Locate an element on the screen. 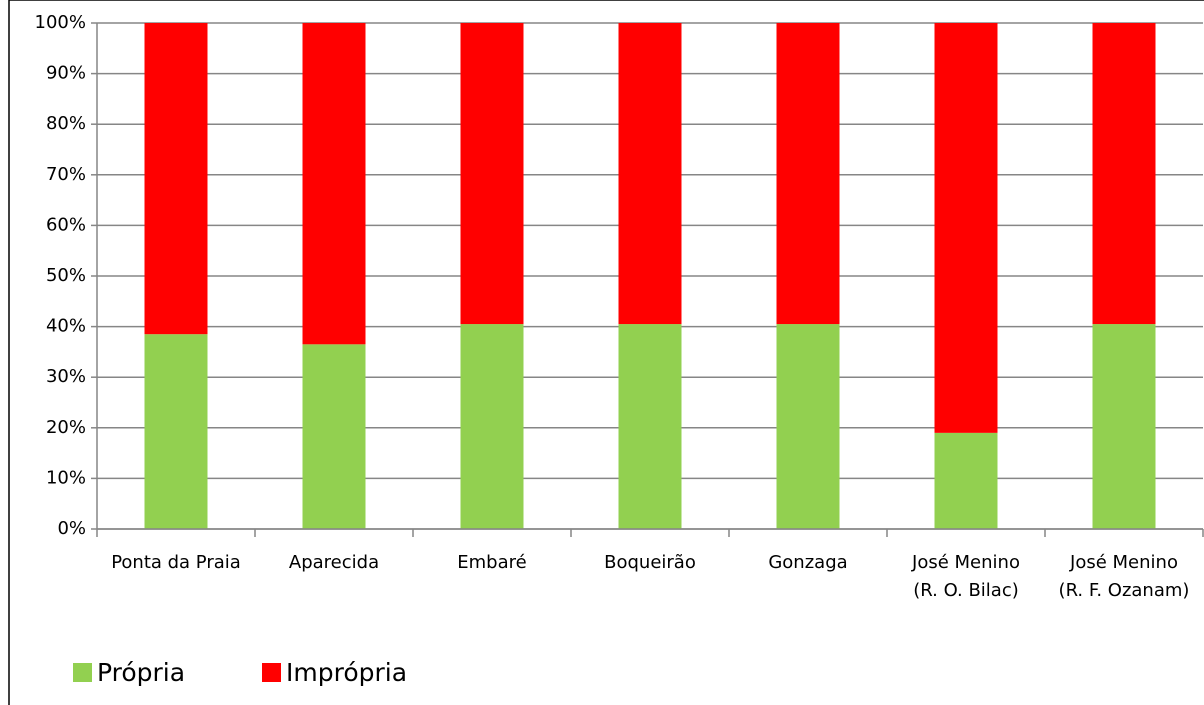 The image size is (1204, 705). y-tick-label: 50% is located at coordinates (66, 275).